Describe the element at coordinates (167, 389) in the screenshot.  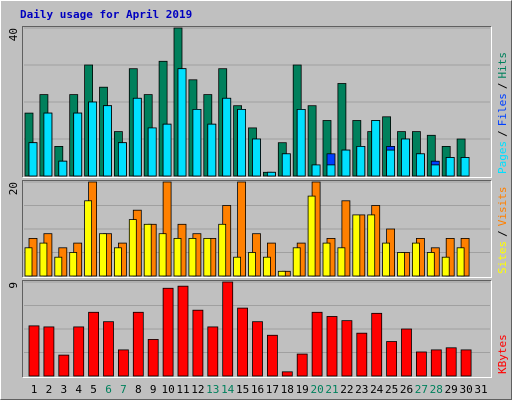
I see `x-tick-label: 10` at that location.